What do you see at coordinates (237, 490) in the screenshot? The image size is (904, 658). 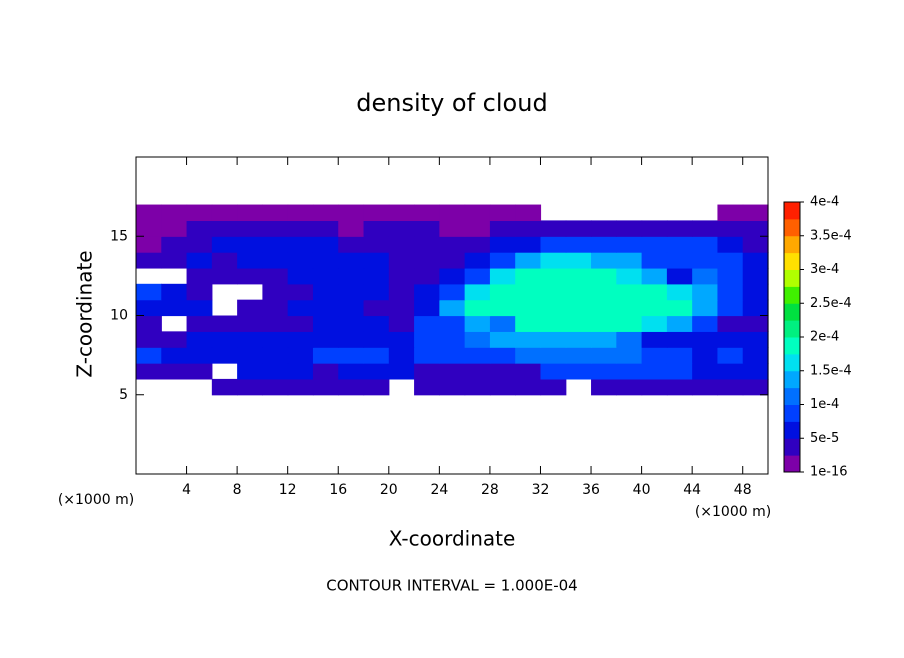 I see `x-tick-label: 8` at bounding box center [237, 490].